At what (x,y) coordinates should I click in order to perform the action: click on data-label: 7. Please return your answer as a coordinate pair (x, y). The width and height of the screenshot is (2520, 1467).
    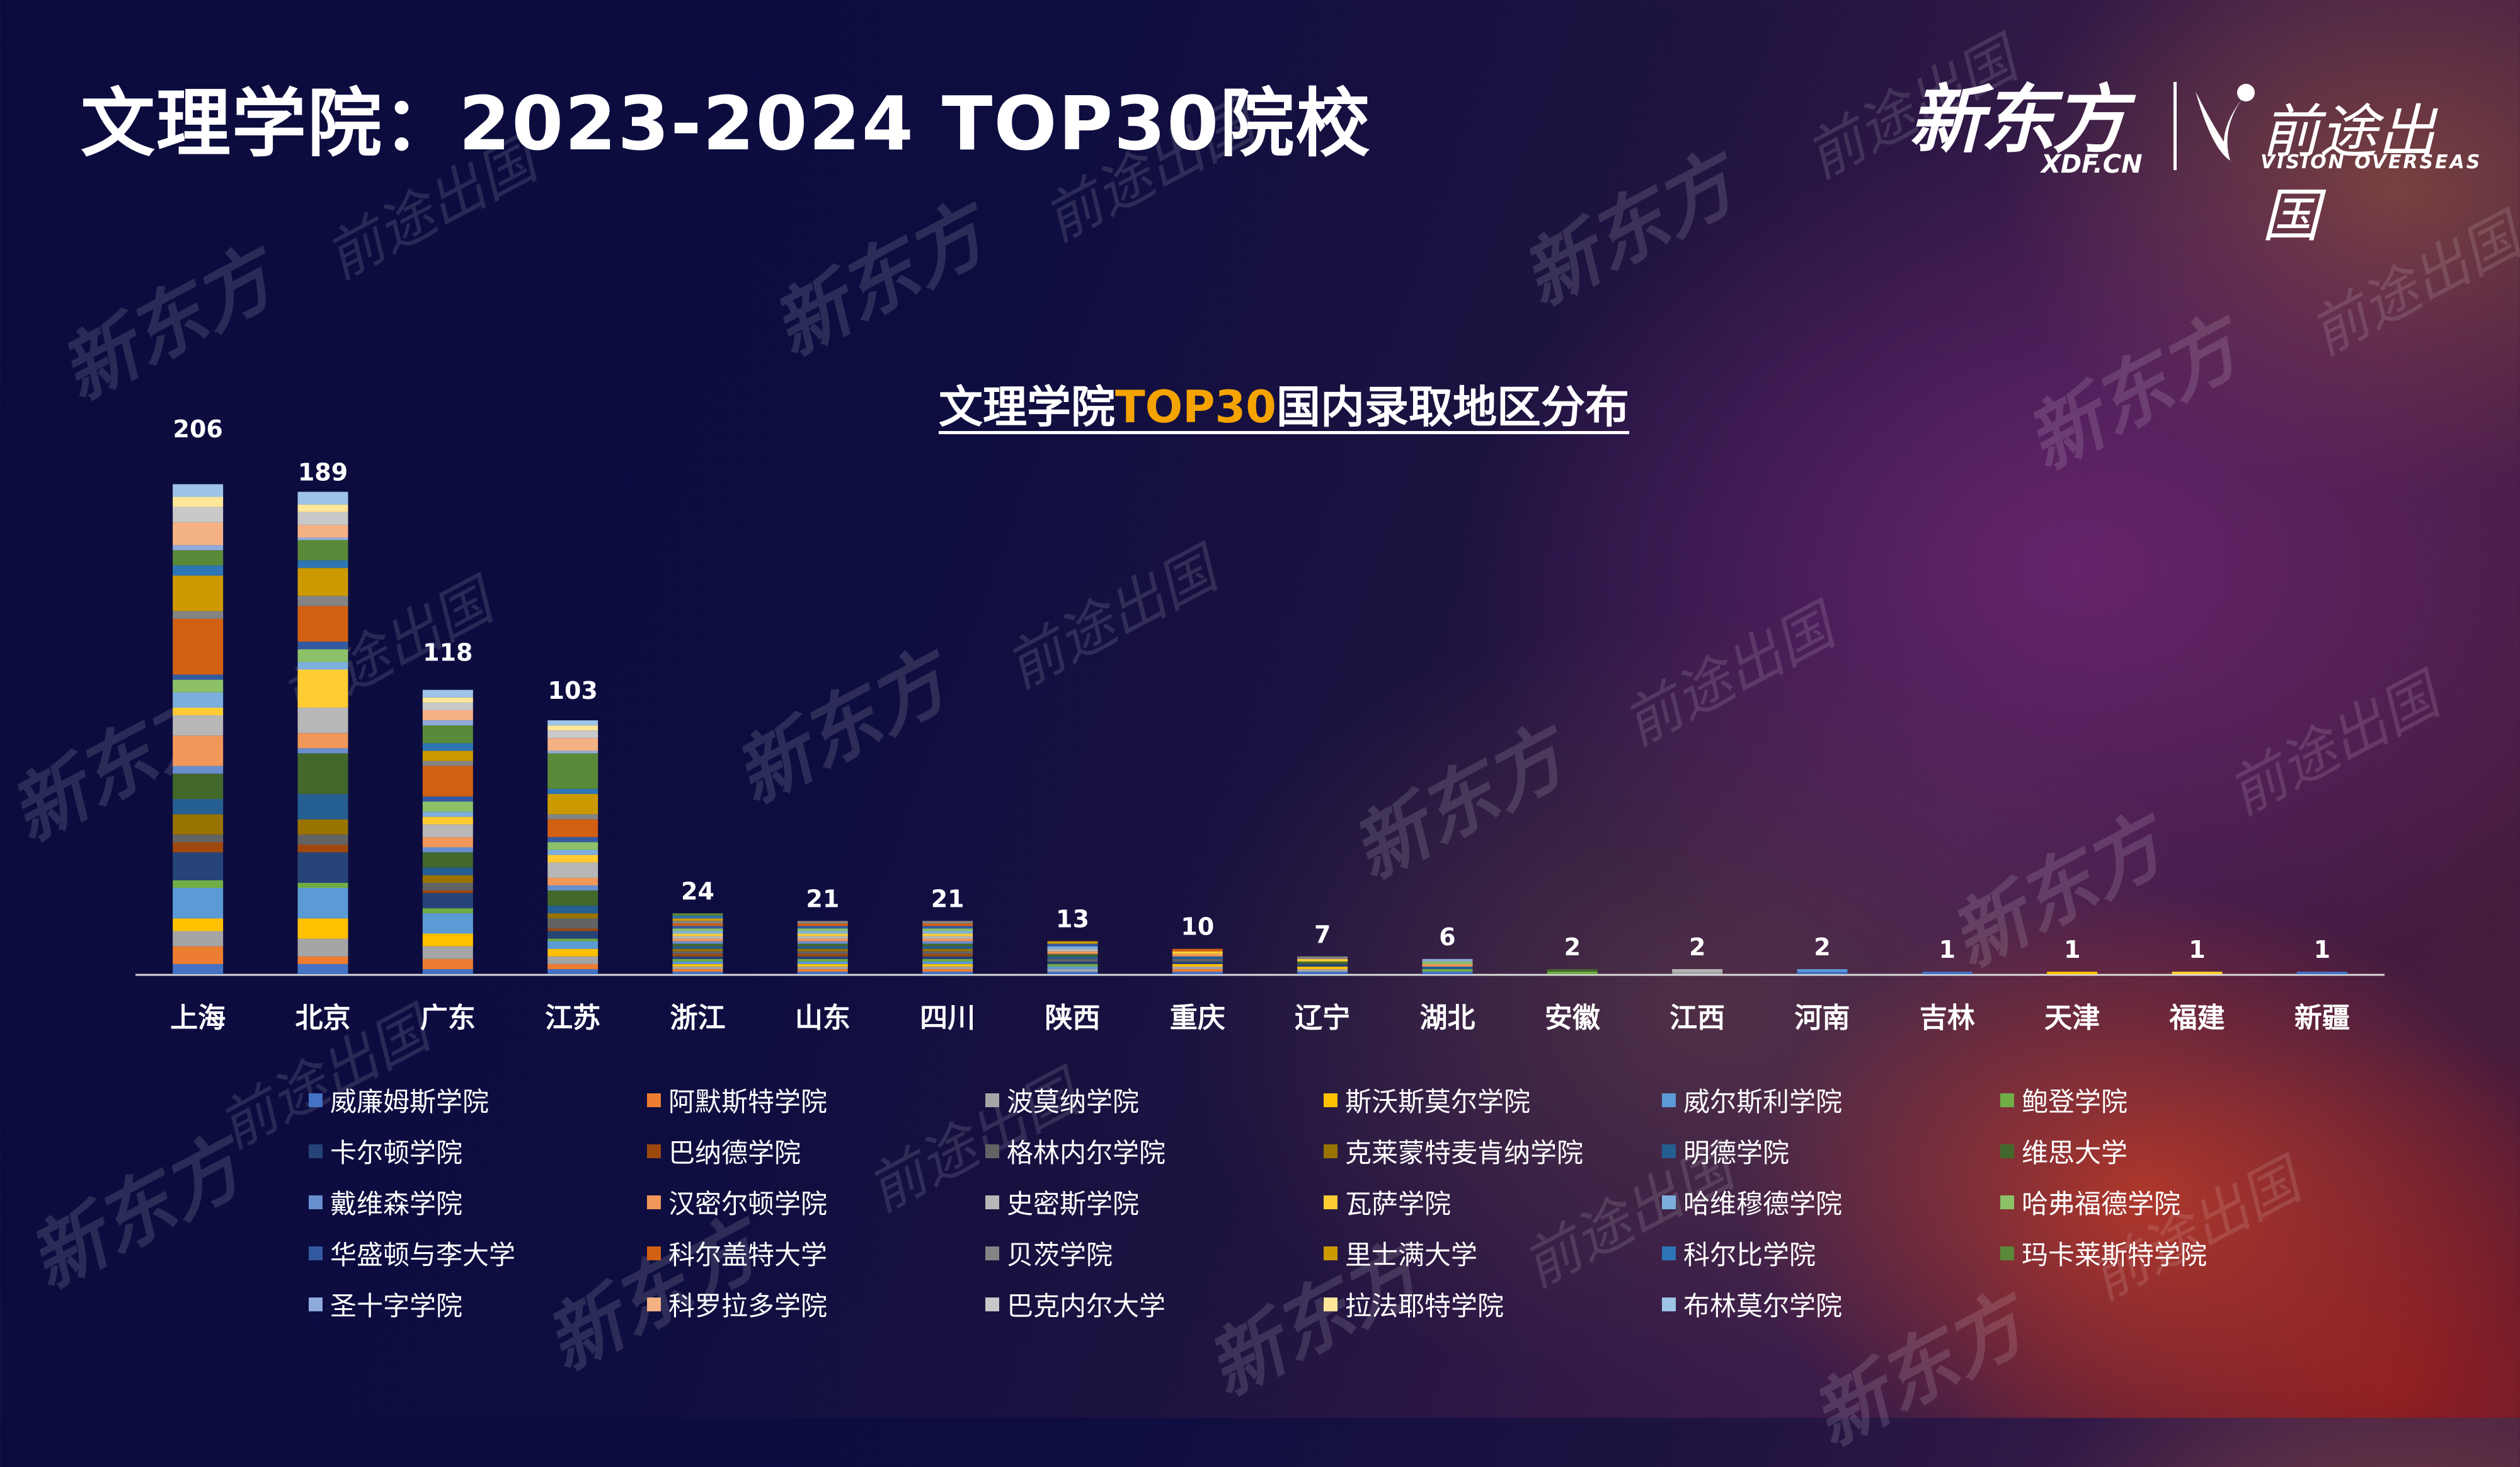
    Looking at the image, I should click on (1322, 934).